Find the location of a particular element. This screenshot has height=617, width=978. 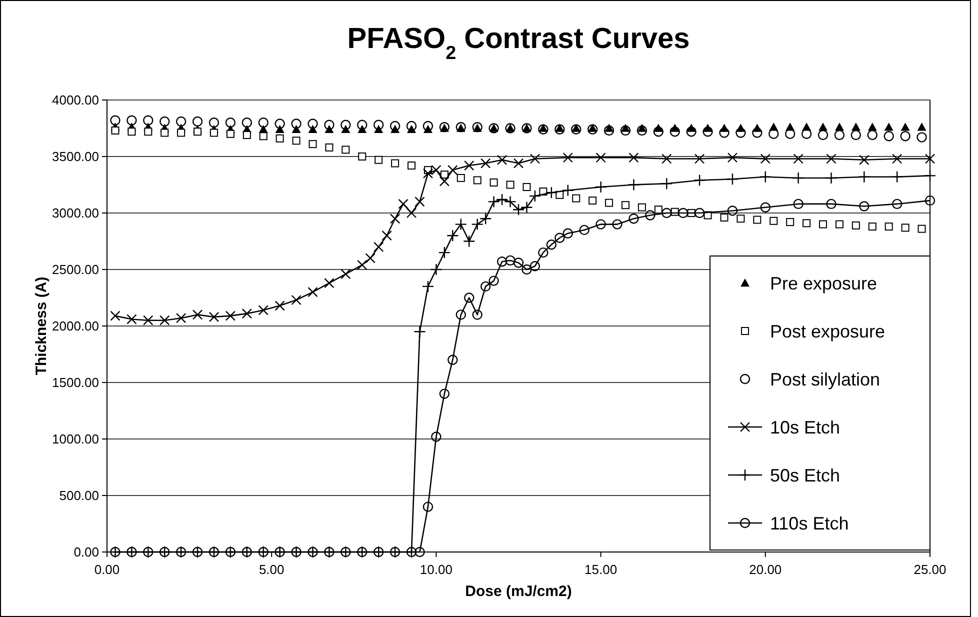

x-axis-title: Dose (mJ/cm2) is located at coordinates (518, 591).